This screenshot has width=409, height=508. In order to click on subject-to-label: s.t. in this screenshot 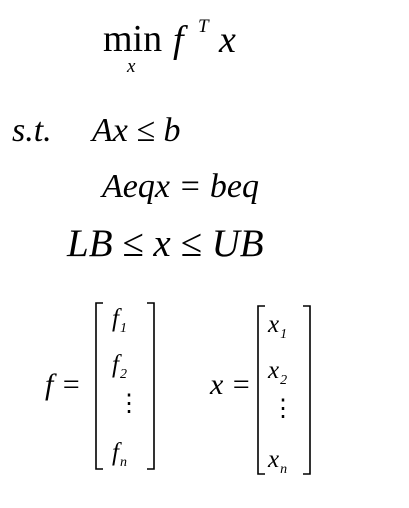, I will do `click(32, 130)`.